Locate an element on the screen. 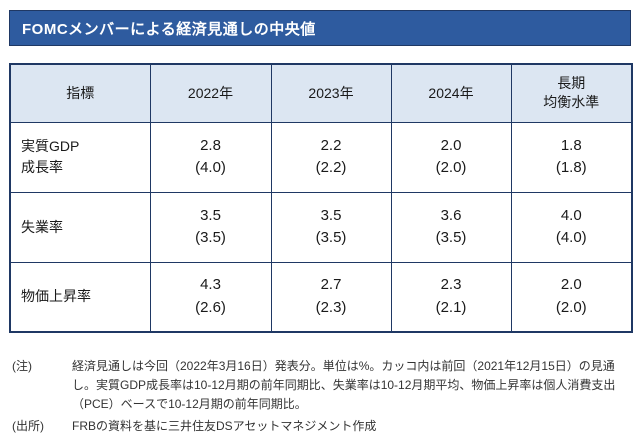 The height and width of the screenshot is (448, 640). current-value: 4.3 is located at coordinates (210, 285).